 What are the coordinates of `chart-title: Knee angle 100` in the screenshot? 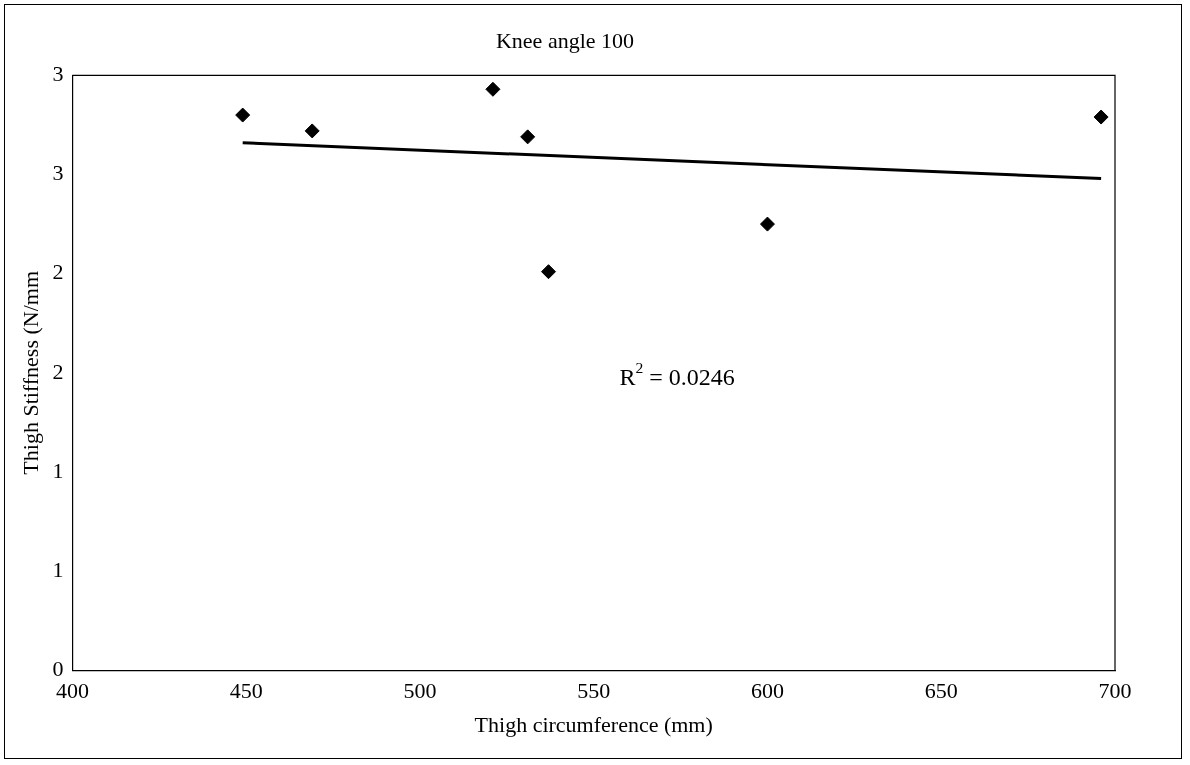 It's located at (565, 40).